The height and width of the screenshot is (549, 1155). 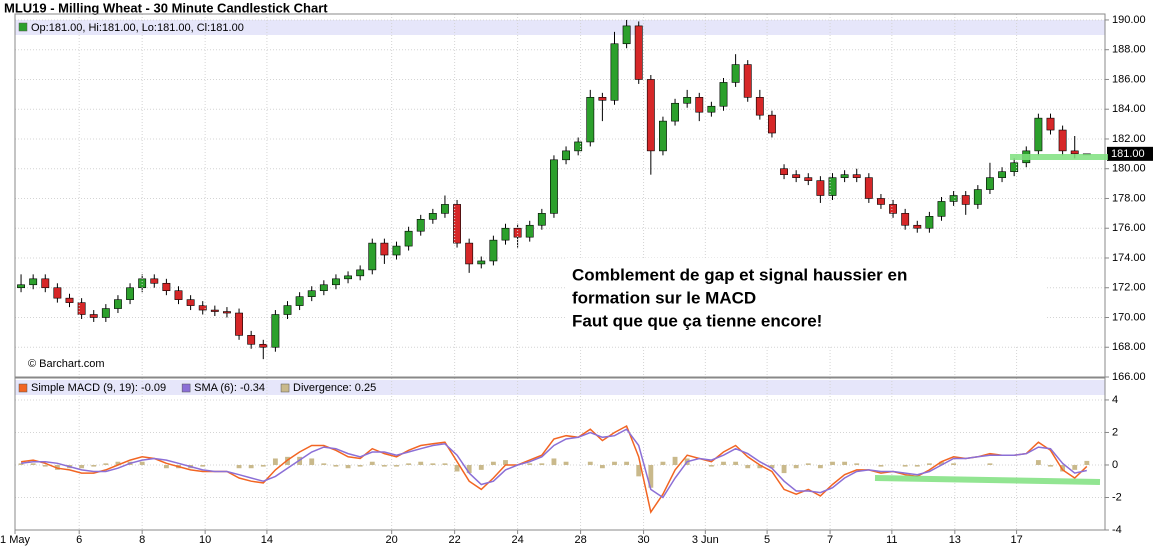 I want to click on x-tick-label: 6, so click(x=79, y=540).